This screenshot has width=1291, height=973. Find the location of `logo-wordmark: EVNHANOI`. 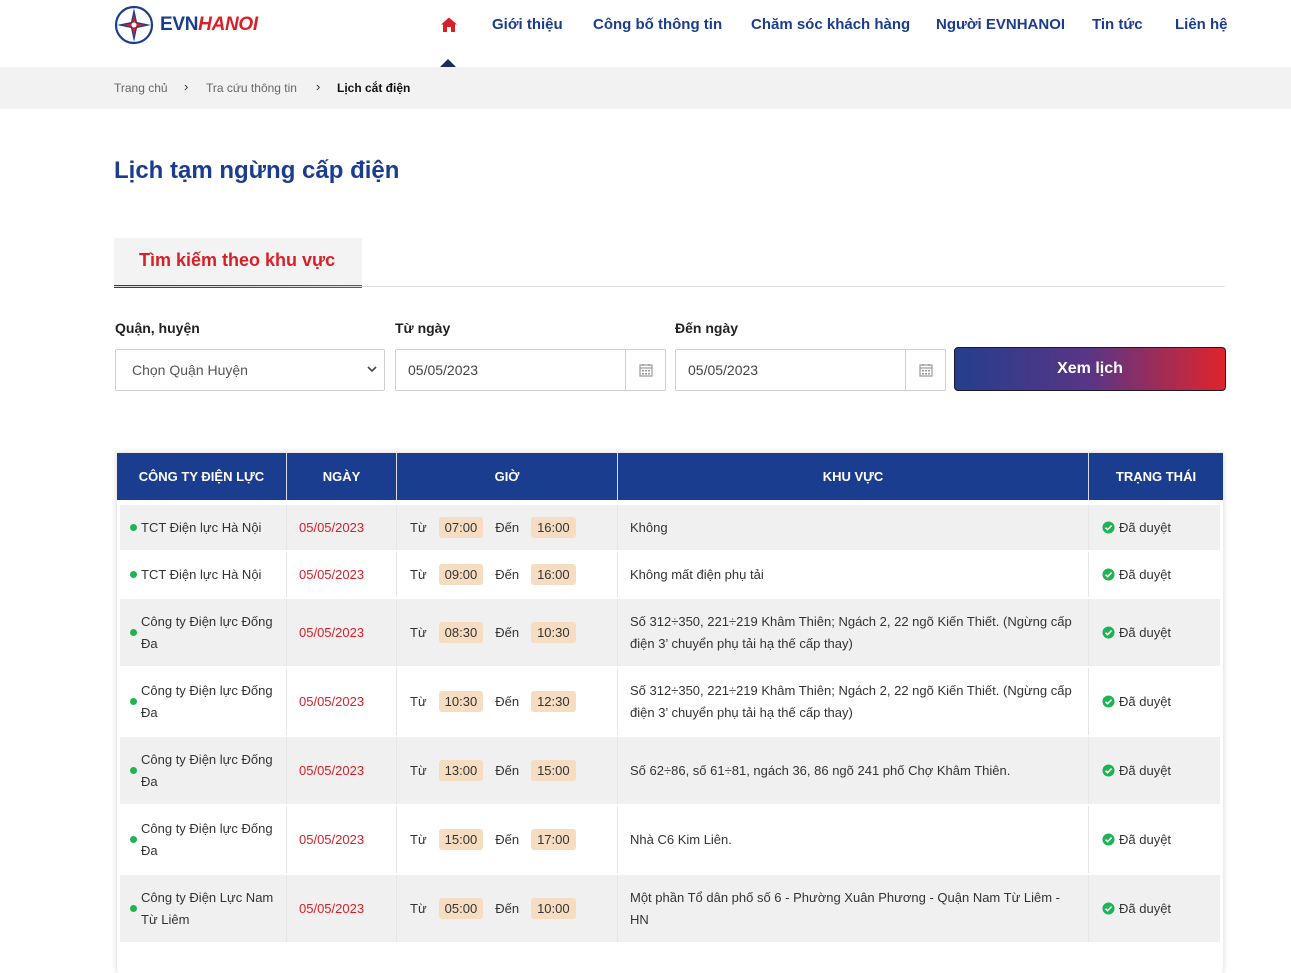

logo-wordmark: EVNHANOI is located at coordinates (209, 25).